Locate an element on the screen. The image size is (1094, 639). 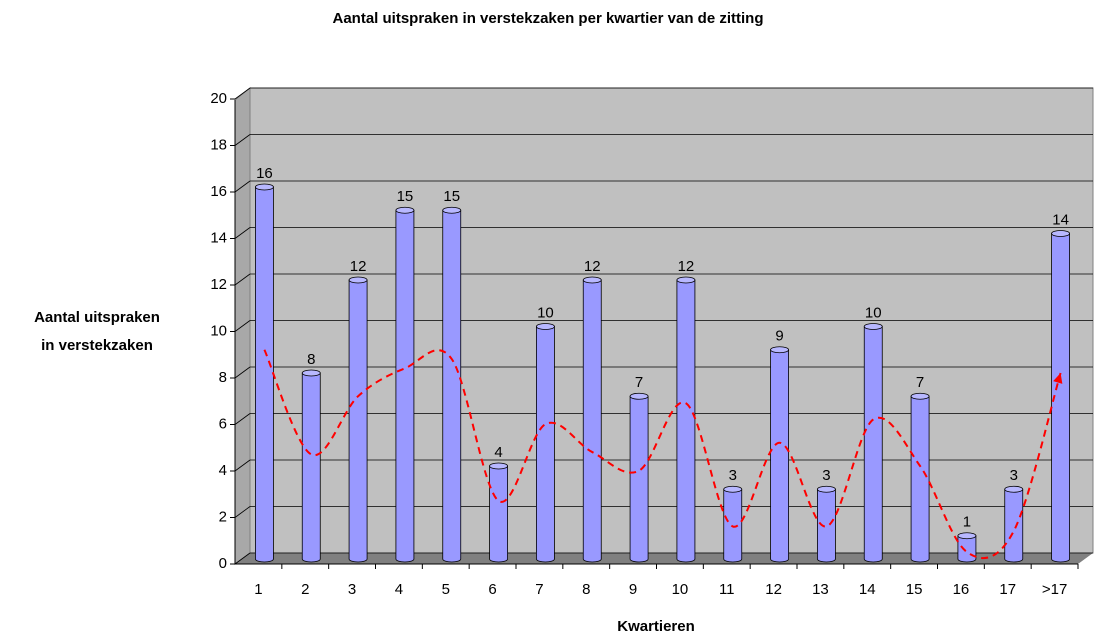
x-tick-label: 1 is located at coordinates (258, 589).